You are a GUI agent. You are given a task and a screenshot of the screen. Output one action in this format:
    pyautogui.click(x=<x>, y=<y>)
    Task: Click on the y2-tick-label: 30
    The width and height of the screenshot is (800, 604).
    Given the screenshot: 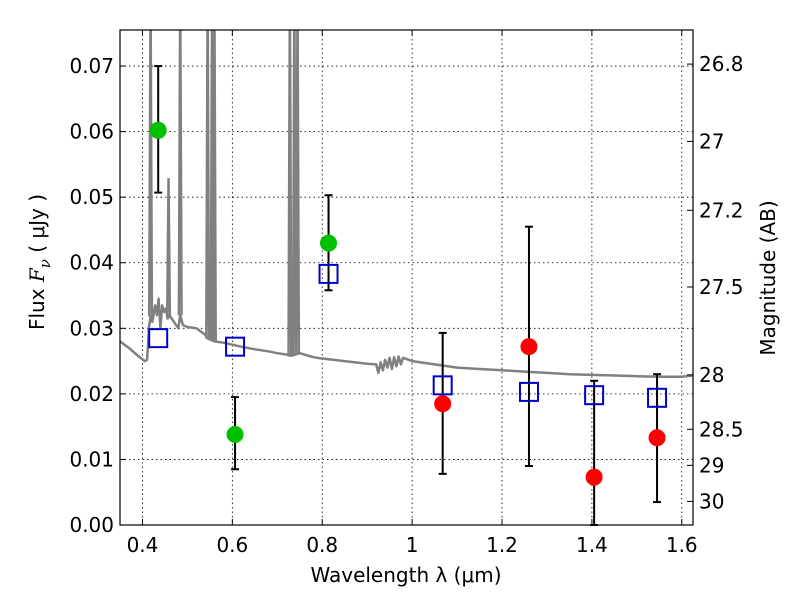 What is the action you would take?
    pyautogui.click(x=711, y=501)
    